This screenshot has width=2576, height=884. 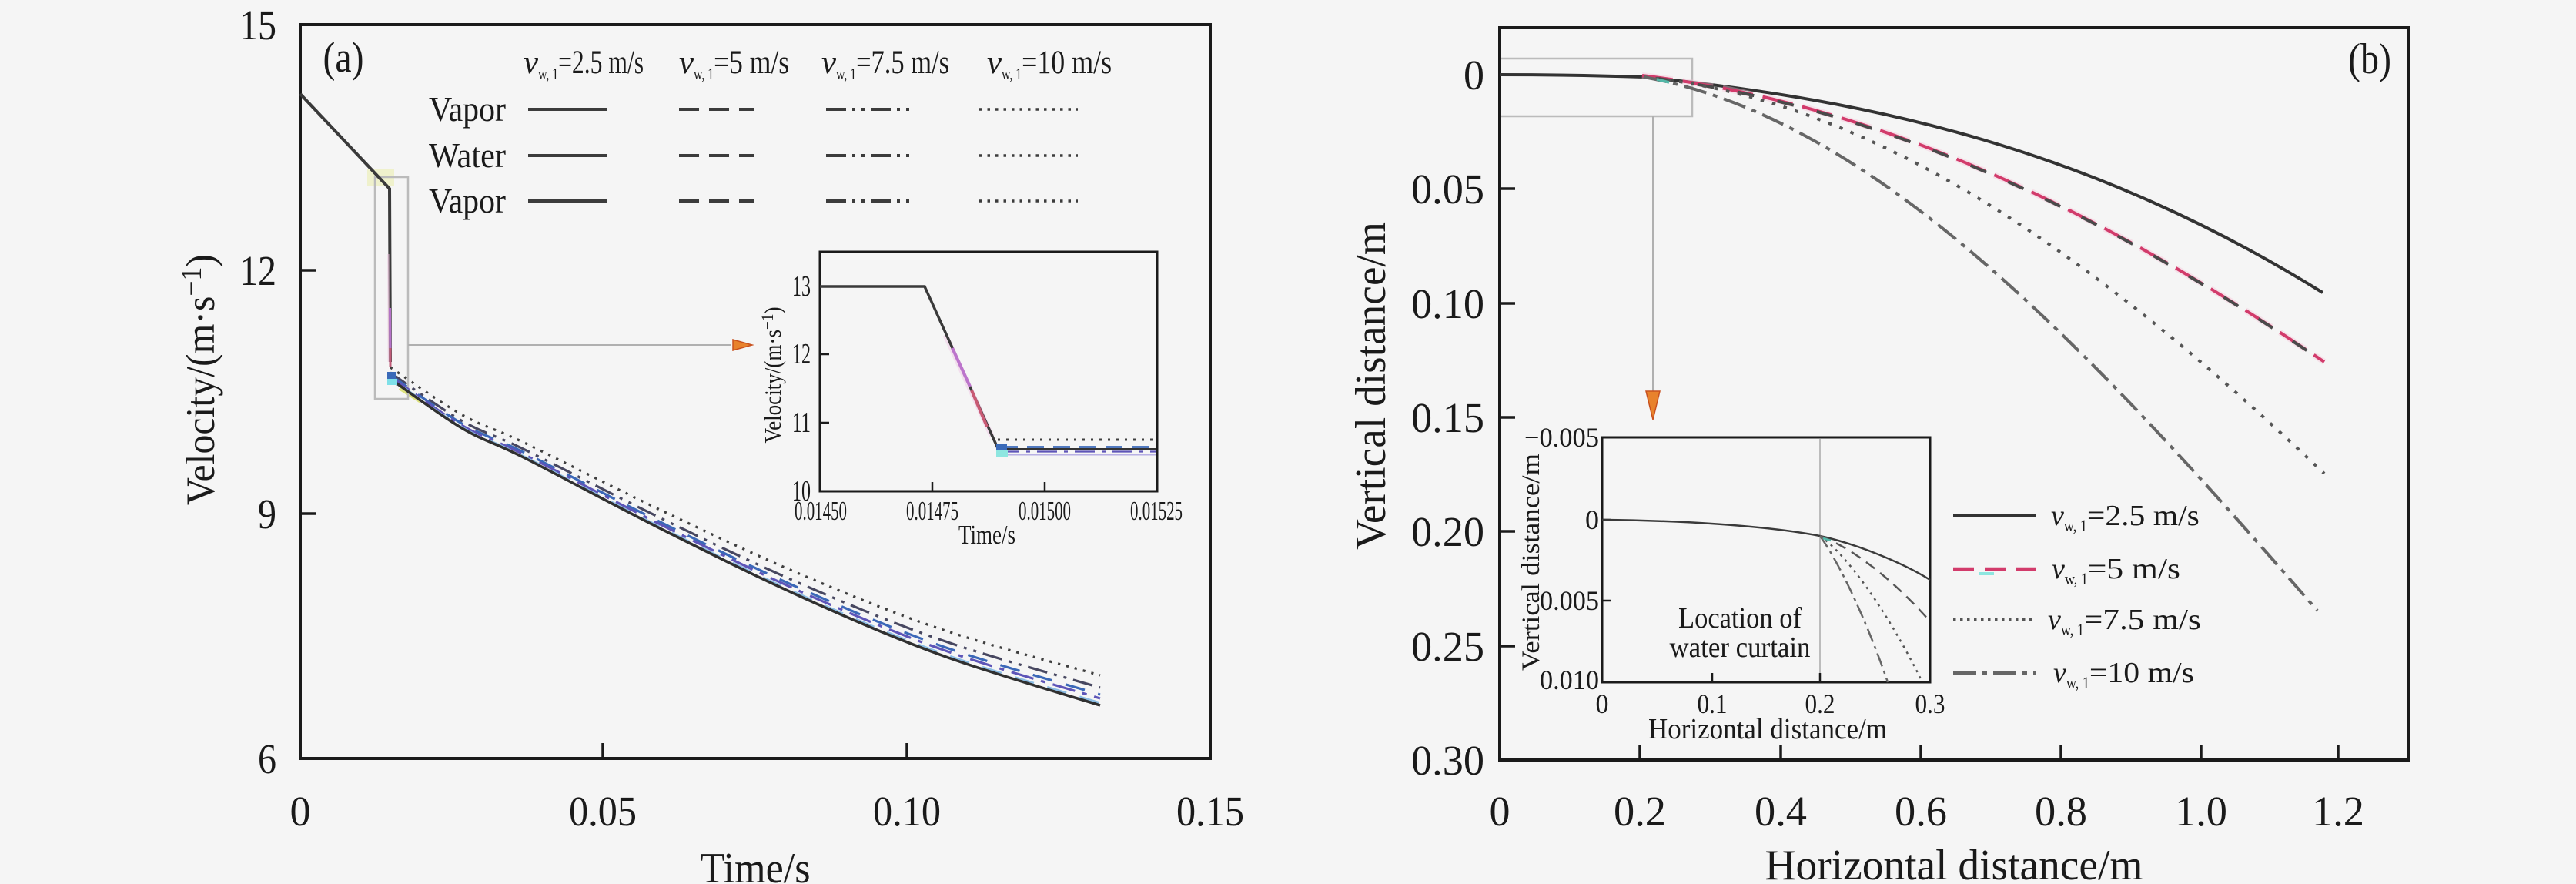 What do you see at coordinates (1045, 511) in the screenshot?
I see `svg-text: 0.01500` at bounding box center [1045, 511].